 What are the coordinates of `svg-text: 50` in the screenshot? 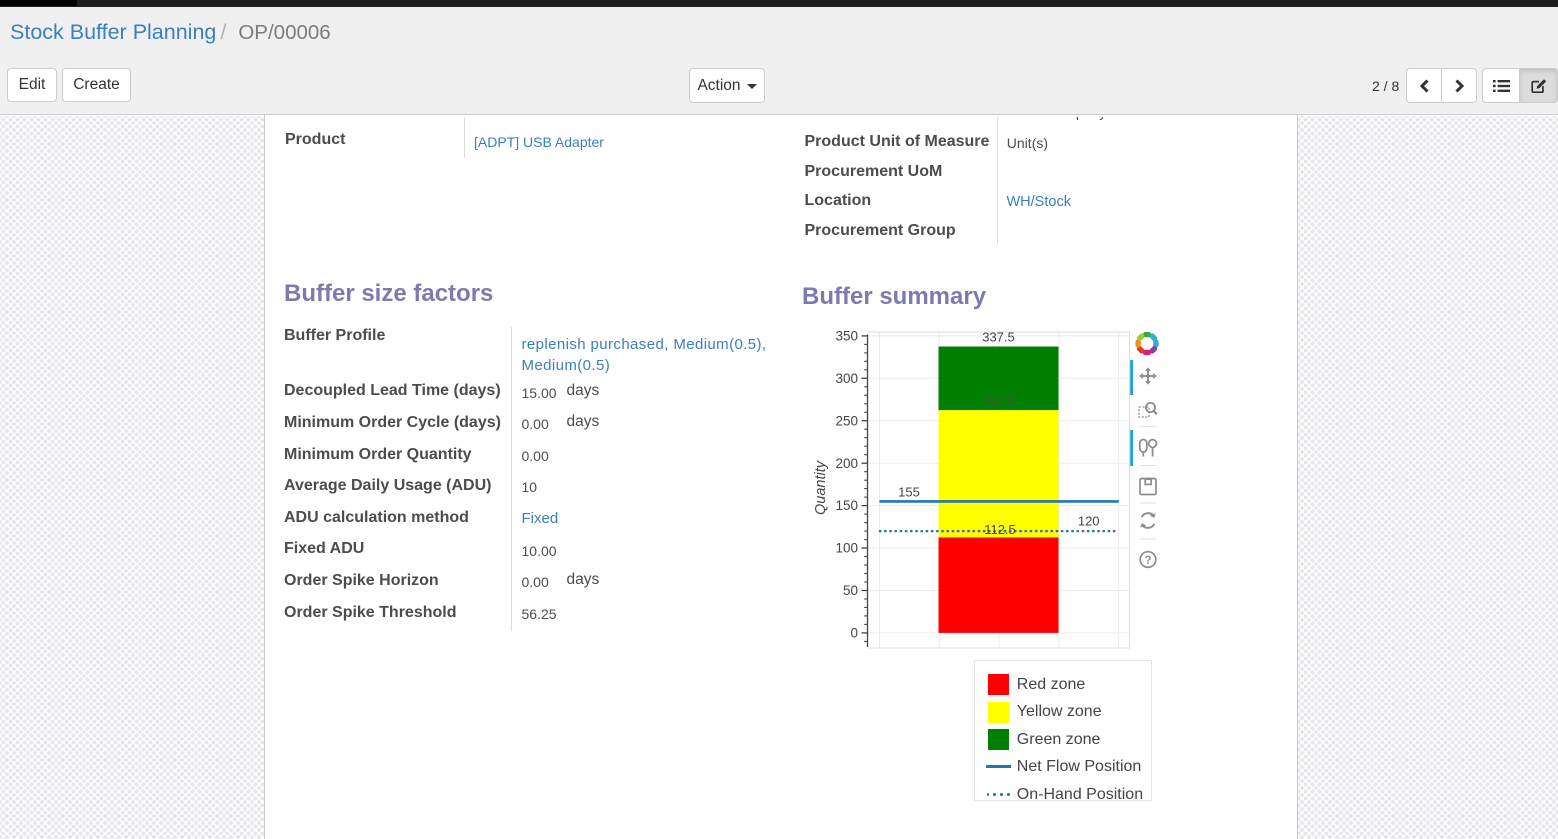 It's located at (850, 590).